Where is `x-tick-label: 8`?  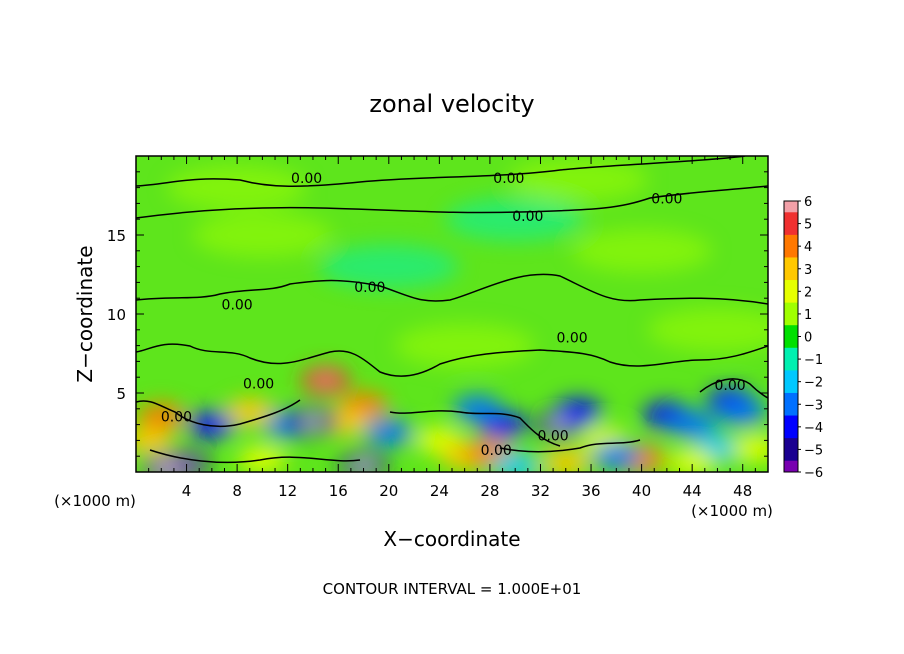 x-tick-label: 8 is located at coordinates (237, 491).